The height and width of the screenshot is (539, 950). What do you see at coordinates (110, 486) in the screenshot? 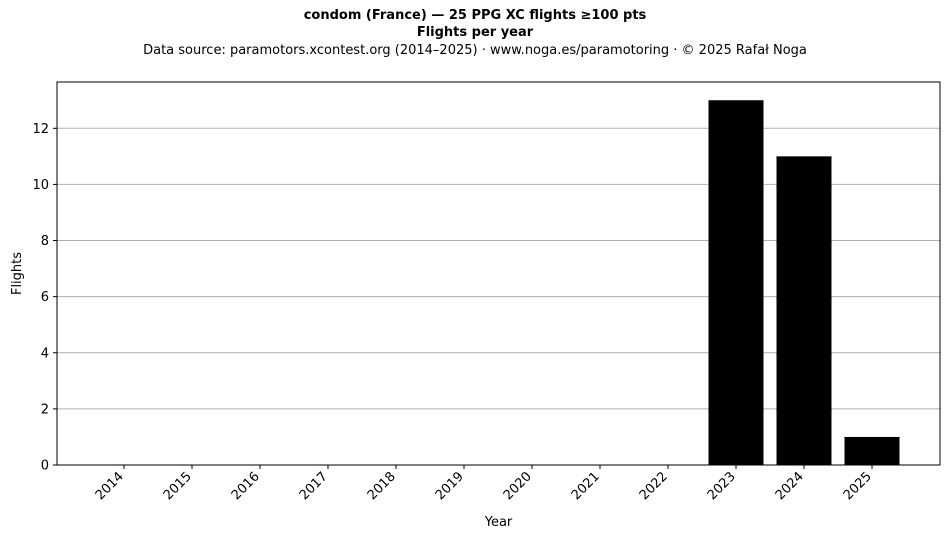
I see `x-tick-label: 2014` at bounding box center [110, 486].